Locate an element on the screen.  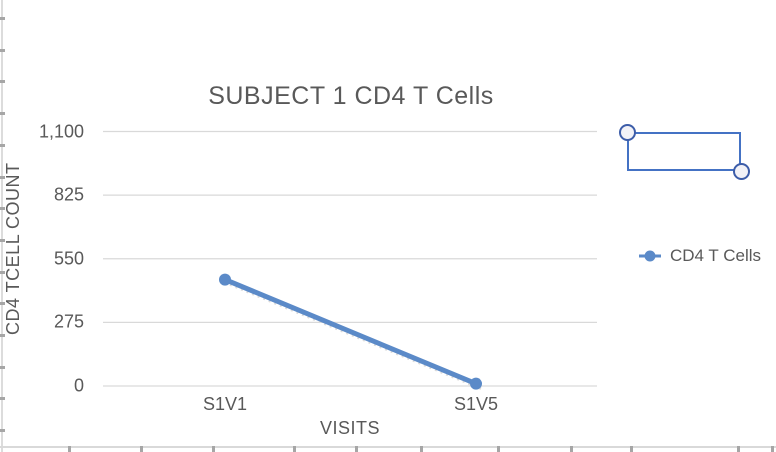
x-tick-label: S1V1 is located at coordinates (225, 404).